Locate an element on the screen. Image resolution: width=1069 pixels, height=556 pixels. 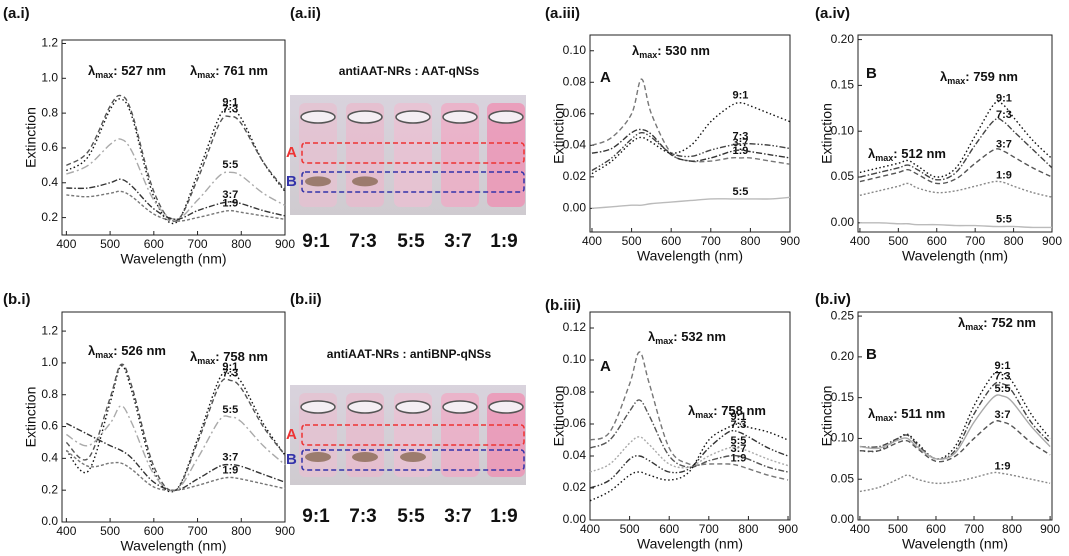
y-tick-label: 0.08 is located at coordinates (575, 391).